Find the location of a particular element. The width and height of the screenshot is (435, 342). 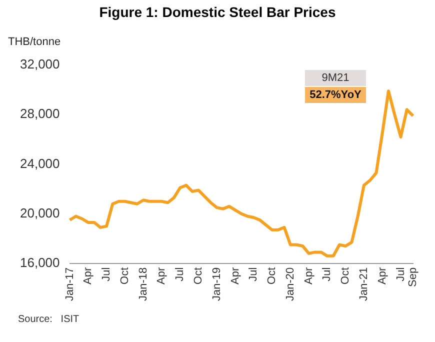

annotation: 52.7%YoY is located at coordinates (335, 95).